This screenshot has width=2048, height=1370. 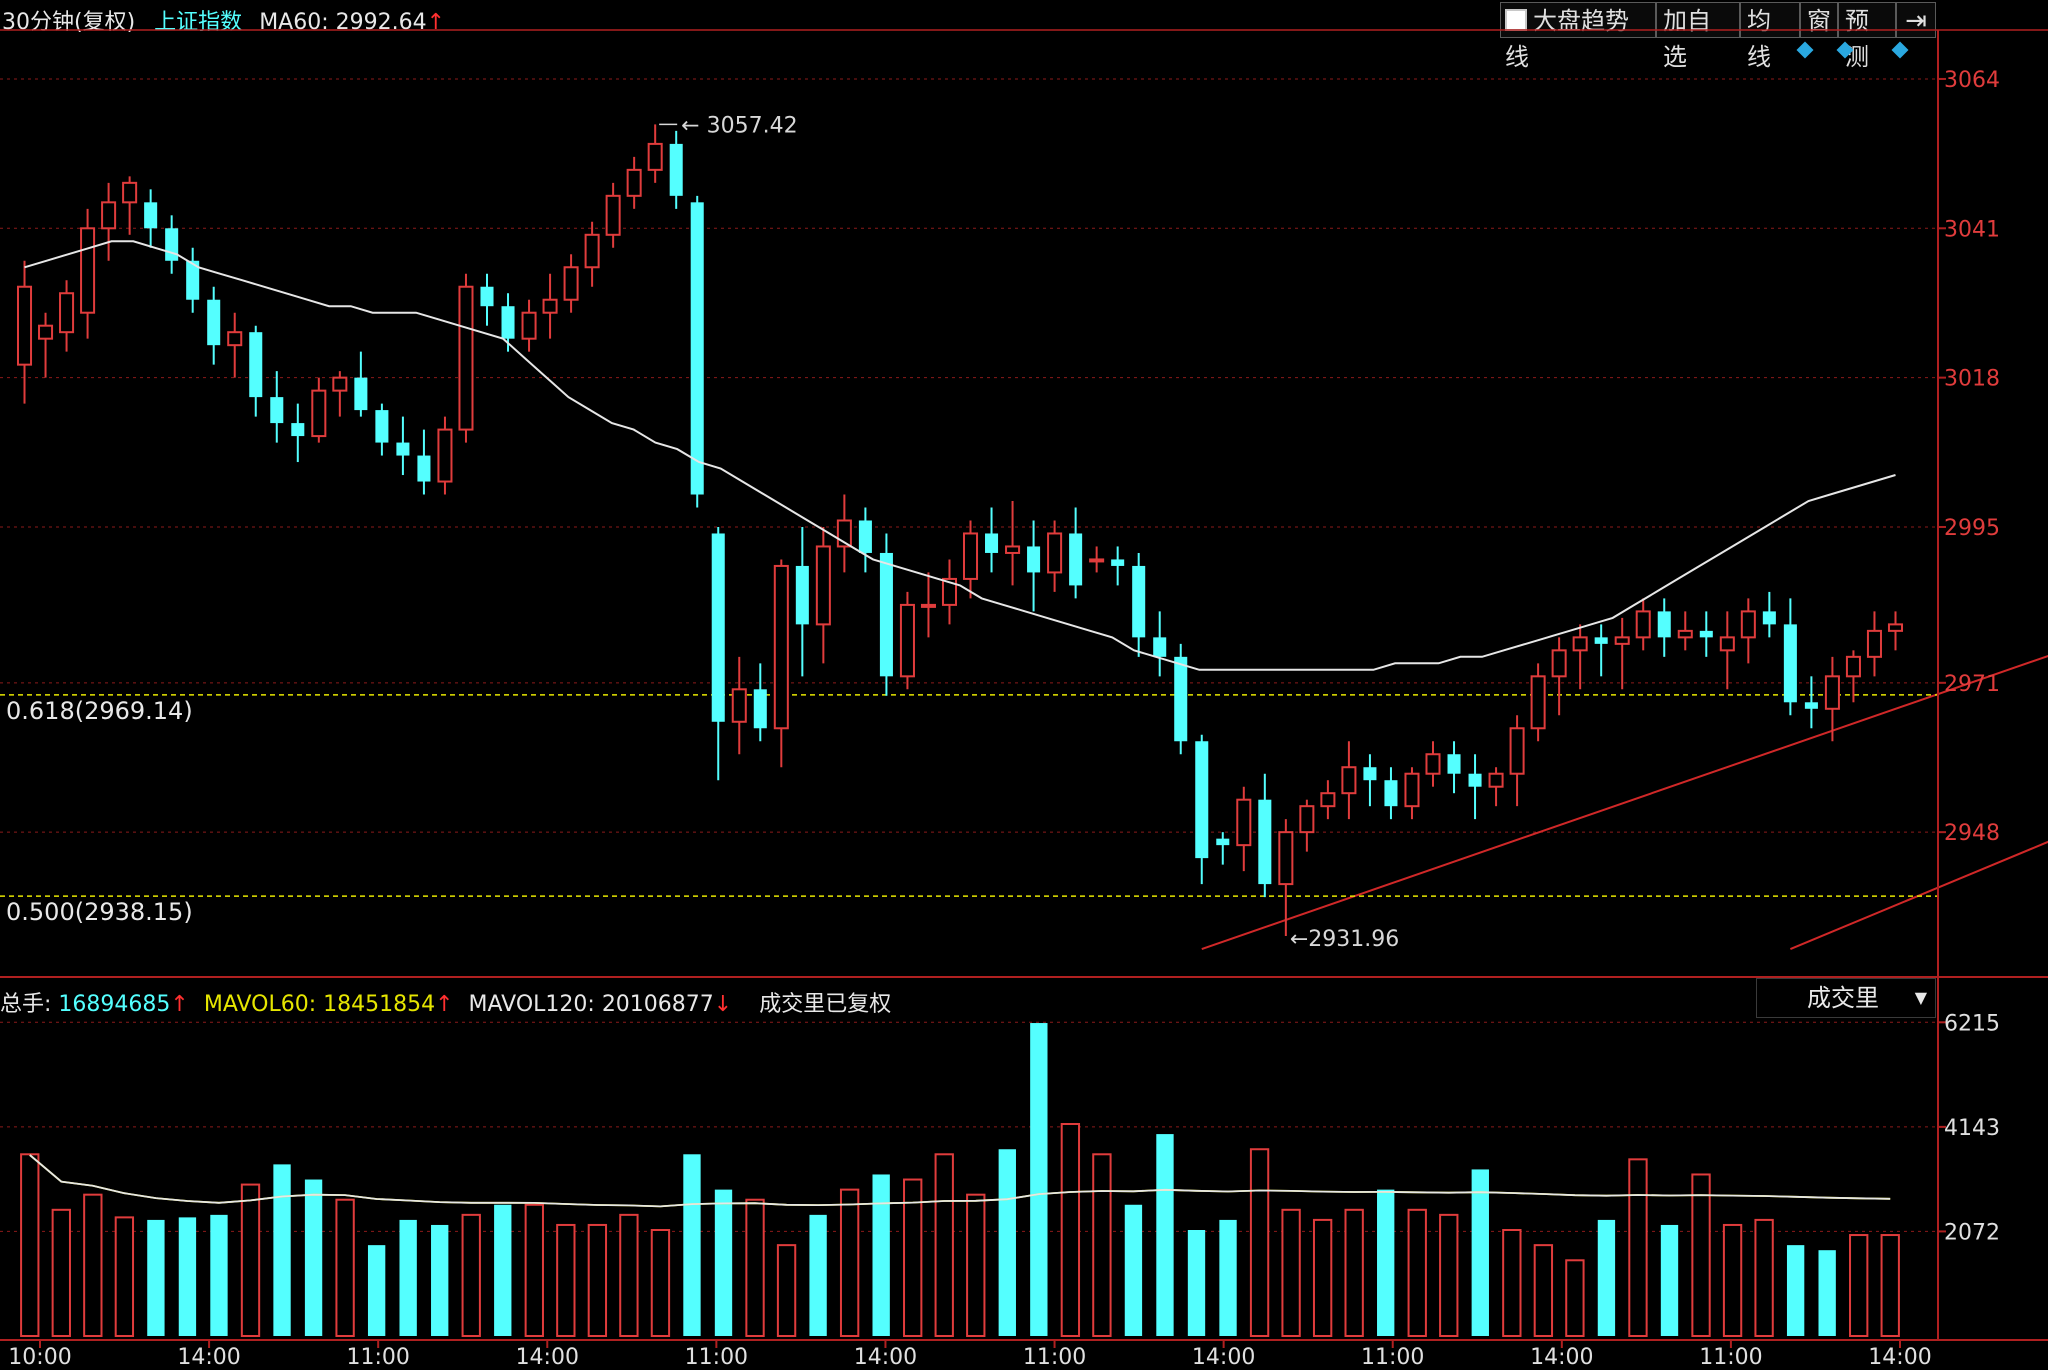 I want to click on chevron-down-icon: ▼, so click(x=1920, y=997).